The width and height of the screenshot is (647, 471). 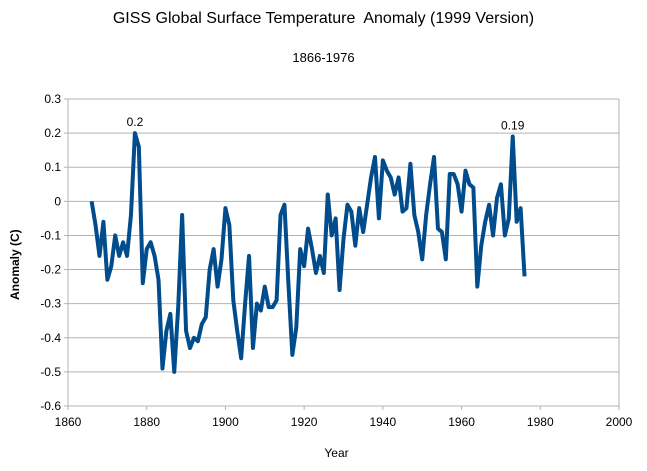 What do you see at coordinates (344, 422) in the screenshot?
I see `x-tick-labels: 1860 1880 1900 1920 1940 1960 1980 2000` at bounding box center [344, 422].